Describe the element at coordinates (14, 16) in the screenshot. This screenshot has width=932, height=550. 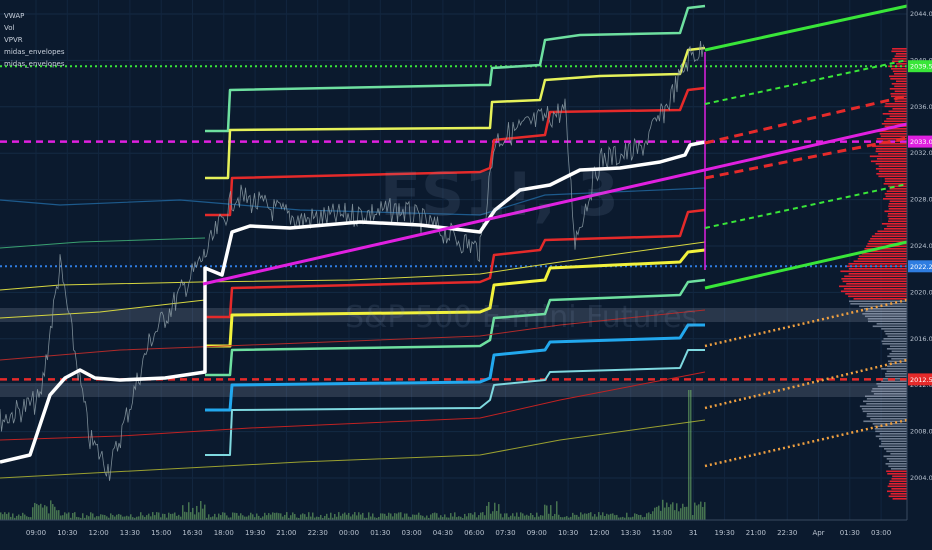
I see `legend-item-vwap: VWAP` at that location.